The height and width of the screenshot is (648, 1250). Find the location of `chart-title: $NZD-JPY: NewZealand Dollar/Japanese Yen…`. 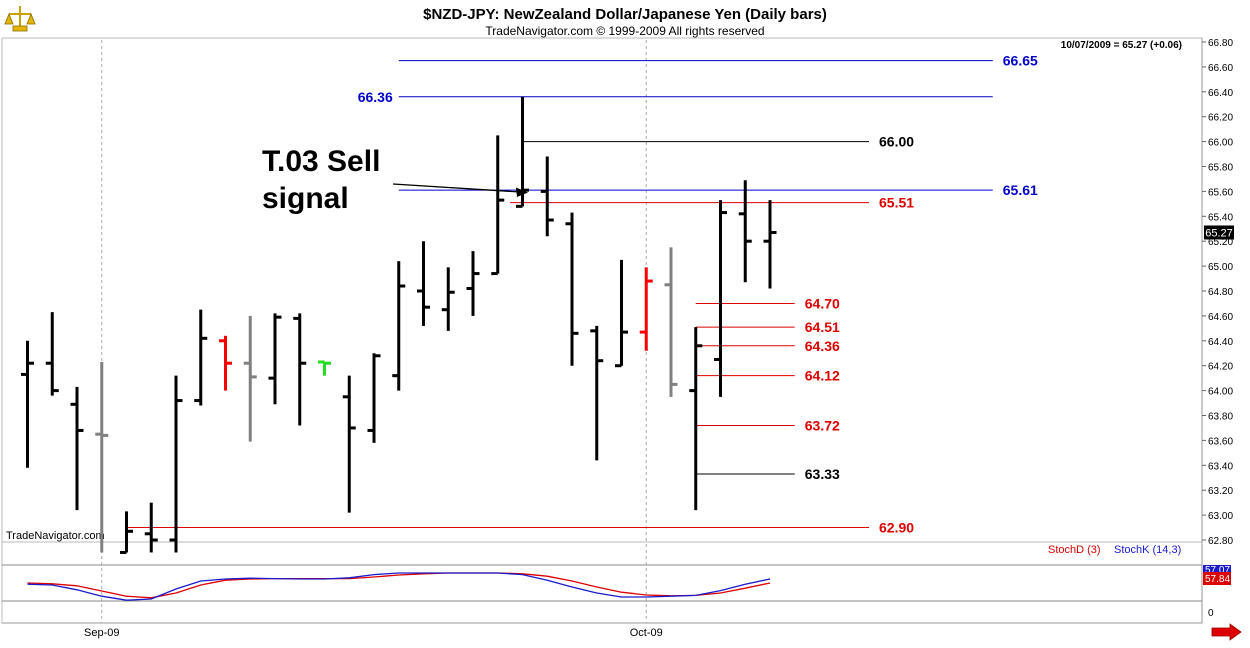

chart-title: $NZD-JPY: NewZealand Dollar/Japanese Yen… is located at coordinates (625, 14).